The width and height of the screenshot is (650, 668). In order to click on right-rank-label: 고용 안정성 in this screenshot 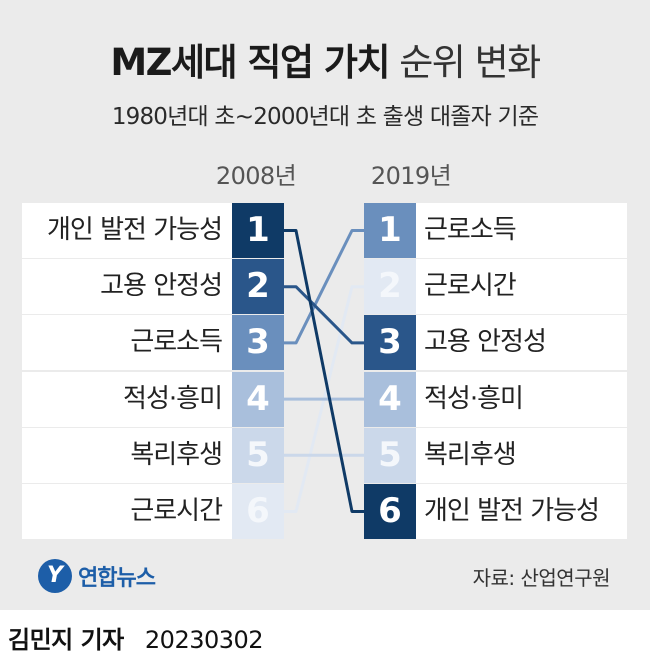, I will do `click(485, 342)`.